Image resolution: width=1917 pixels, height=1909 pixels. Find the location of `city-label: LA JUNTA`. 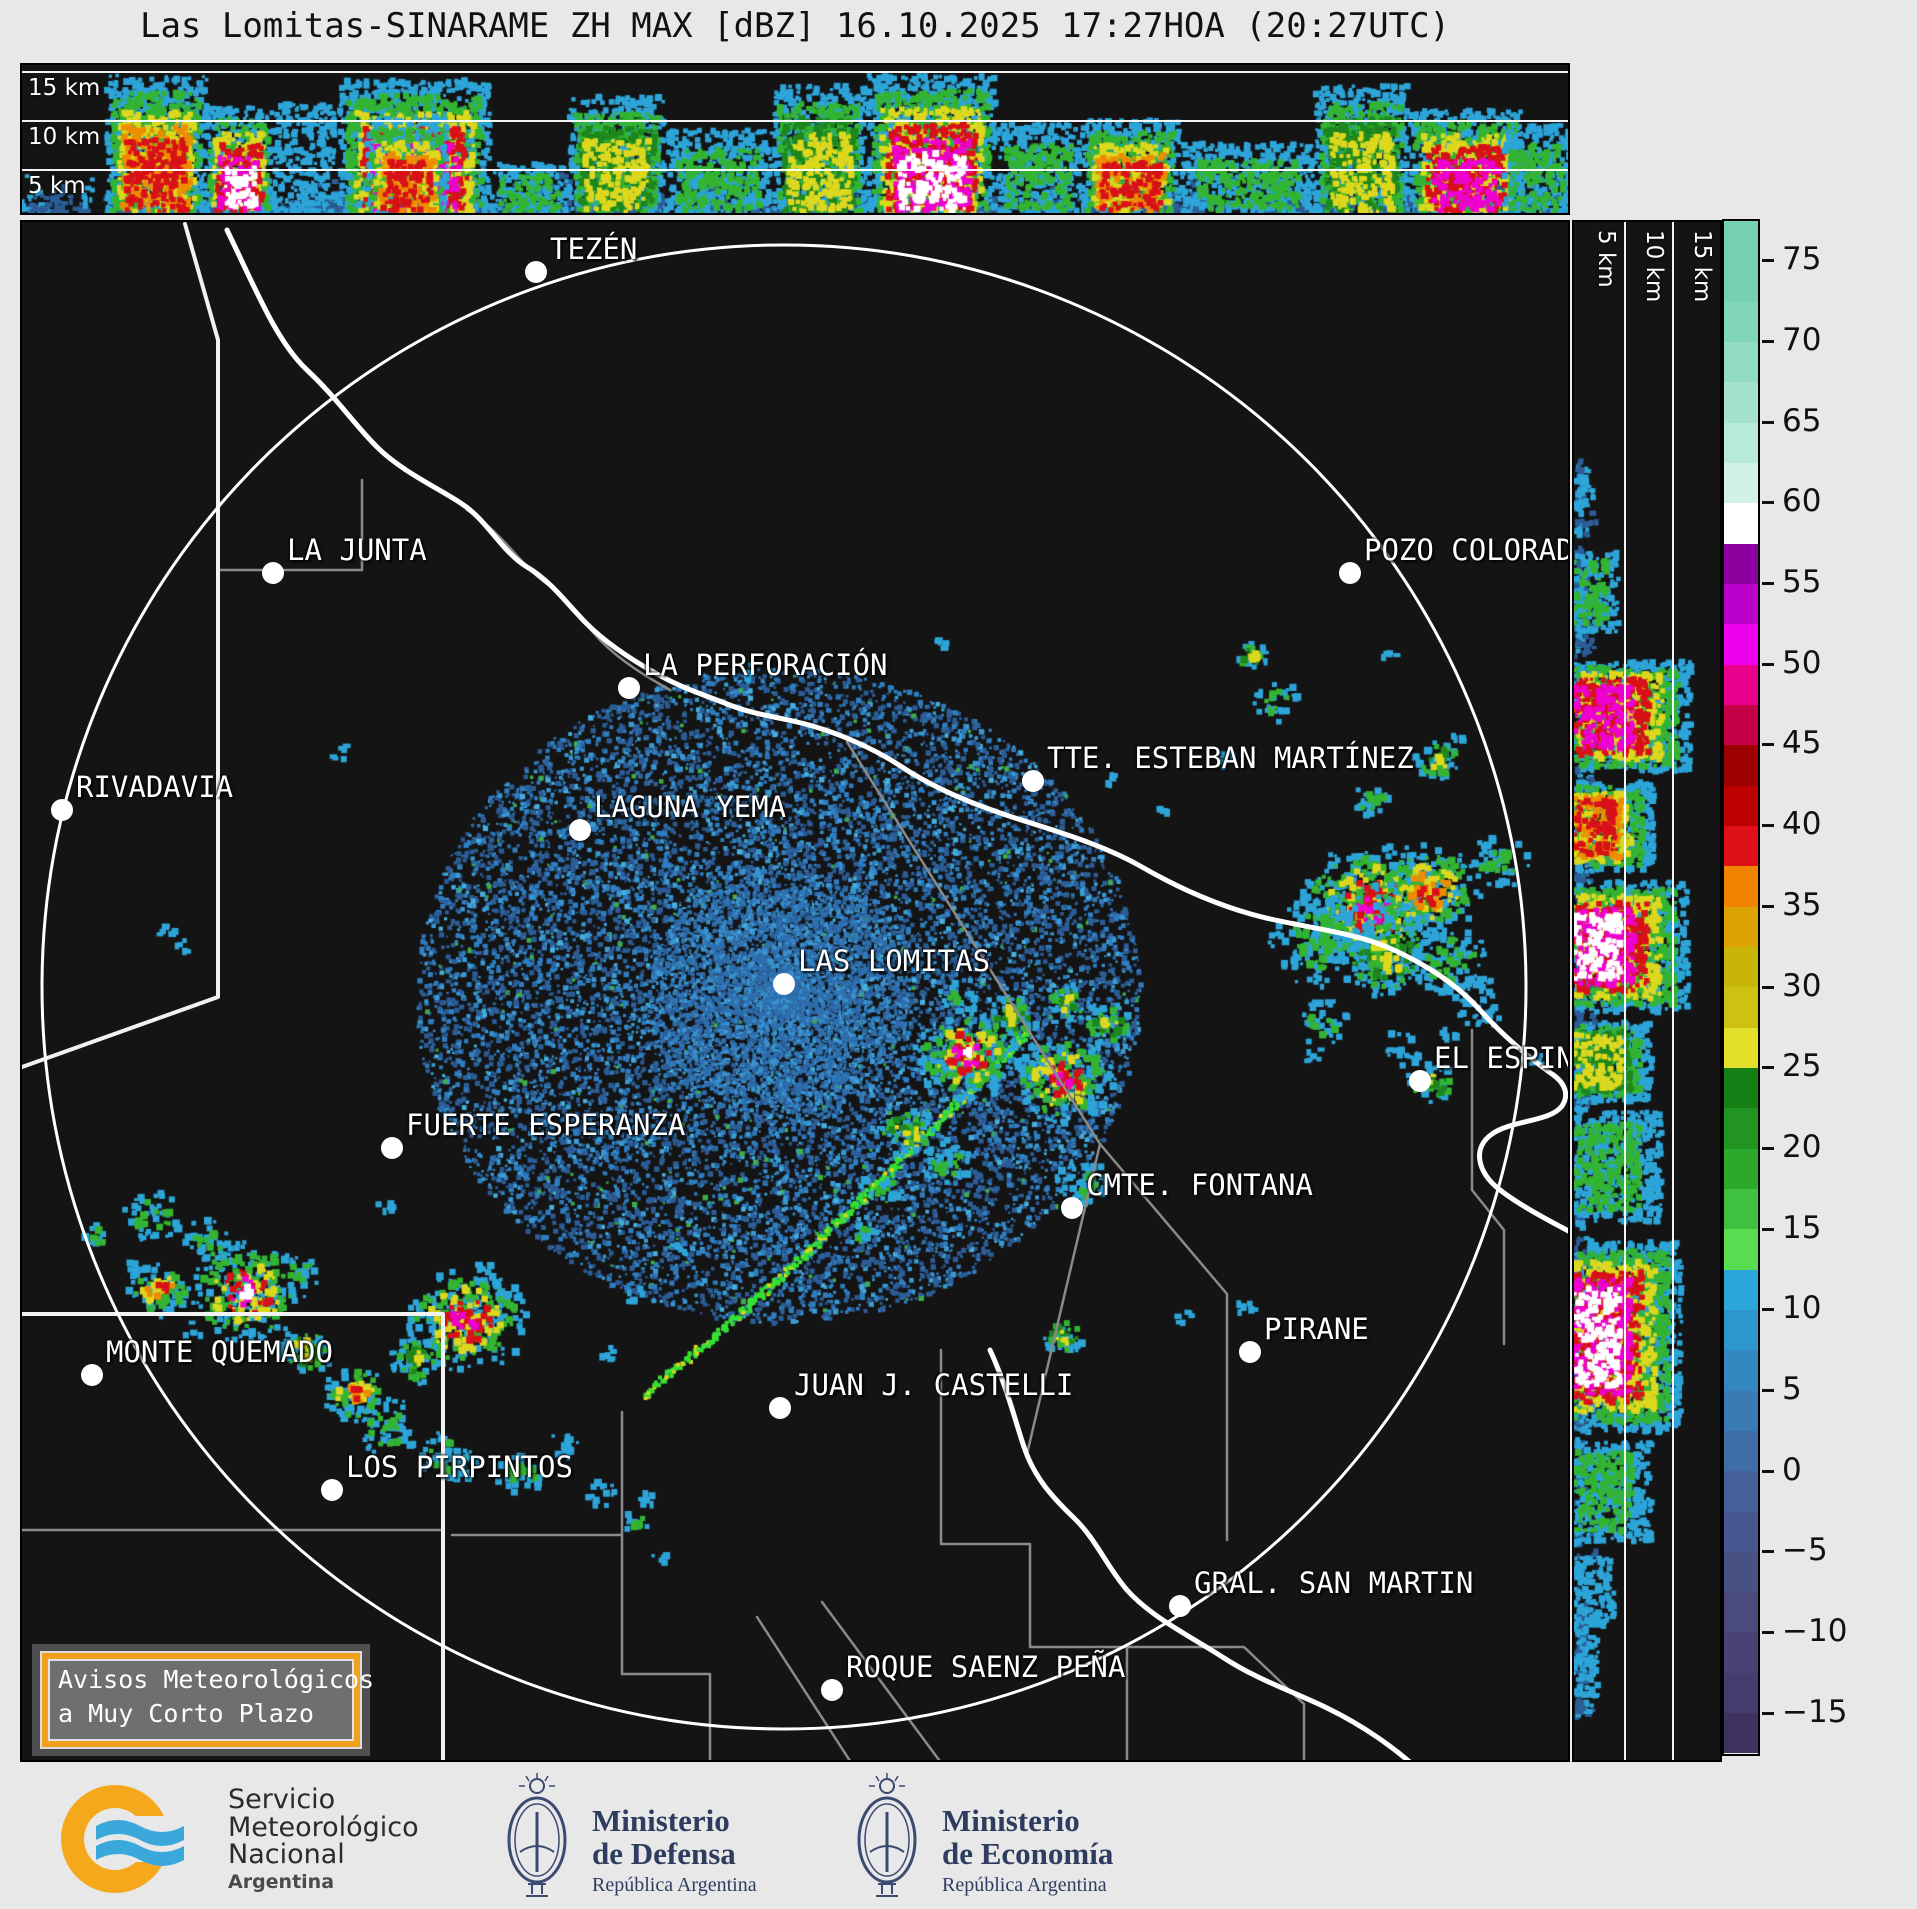

city-label: LA JUNTA is located at coordinates (357, 550).